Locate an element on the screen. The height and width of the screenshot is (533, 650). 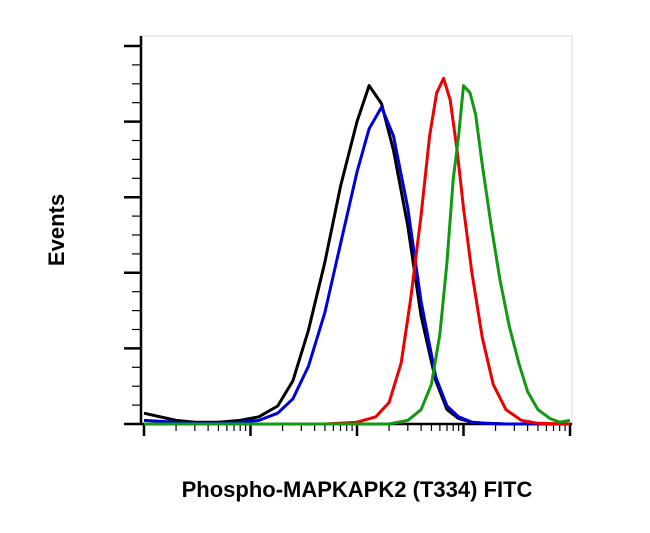
x-axis-label: Phospho-MAPKAPK2 (T334) FITC is located at coordinates (357, 489).